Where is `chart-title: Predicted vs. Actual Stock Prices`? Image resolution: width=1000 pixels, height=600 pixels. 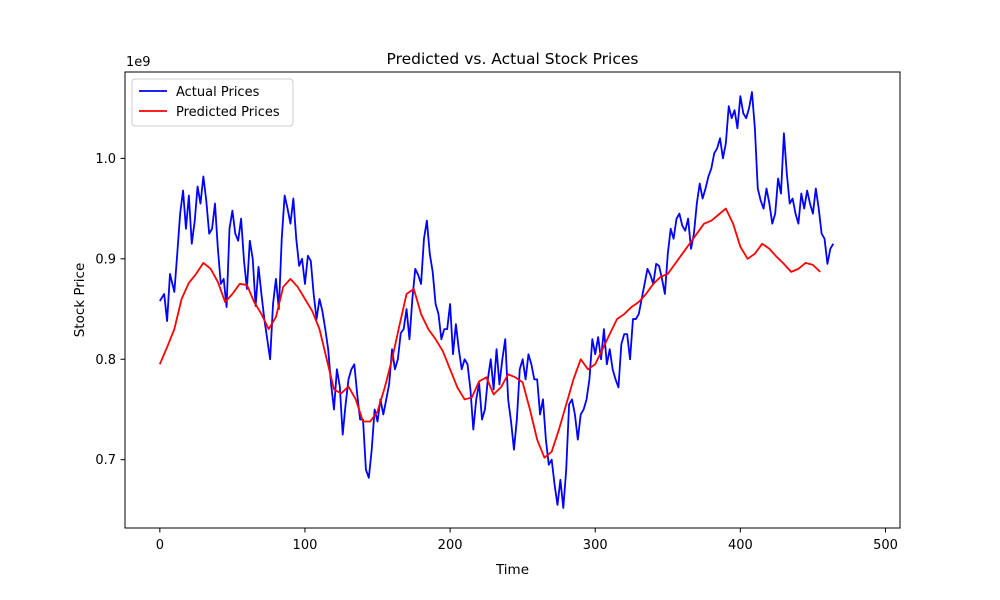
chart-title: Predicted vs. Actual Stock Prices is located at coordinates (513, 59).